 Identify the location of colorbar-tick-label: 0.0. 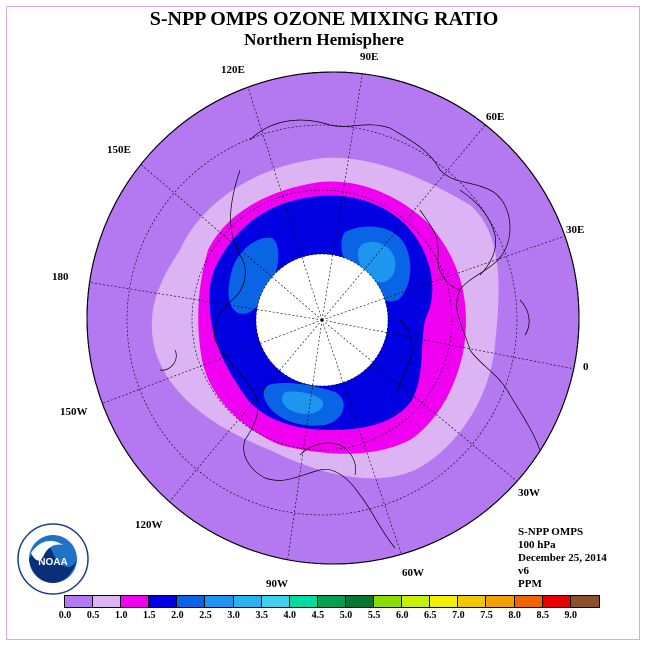
(65, 615).